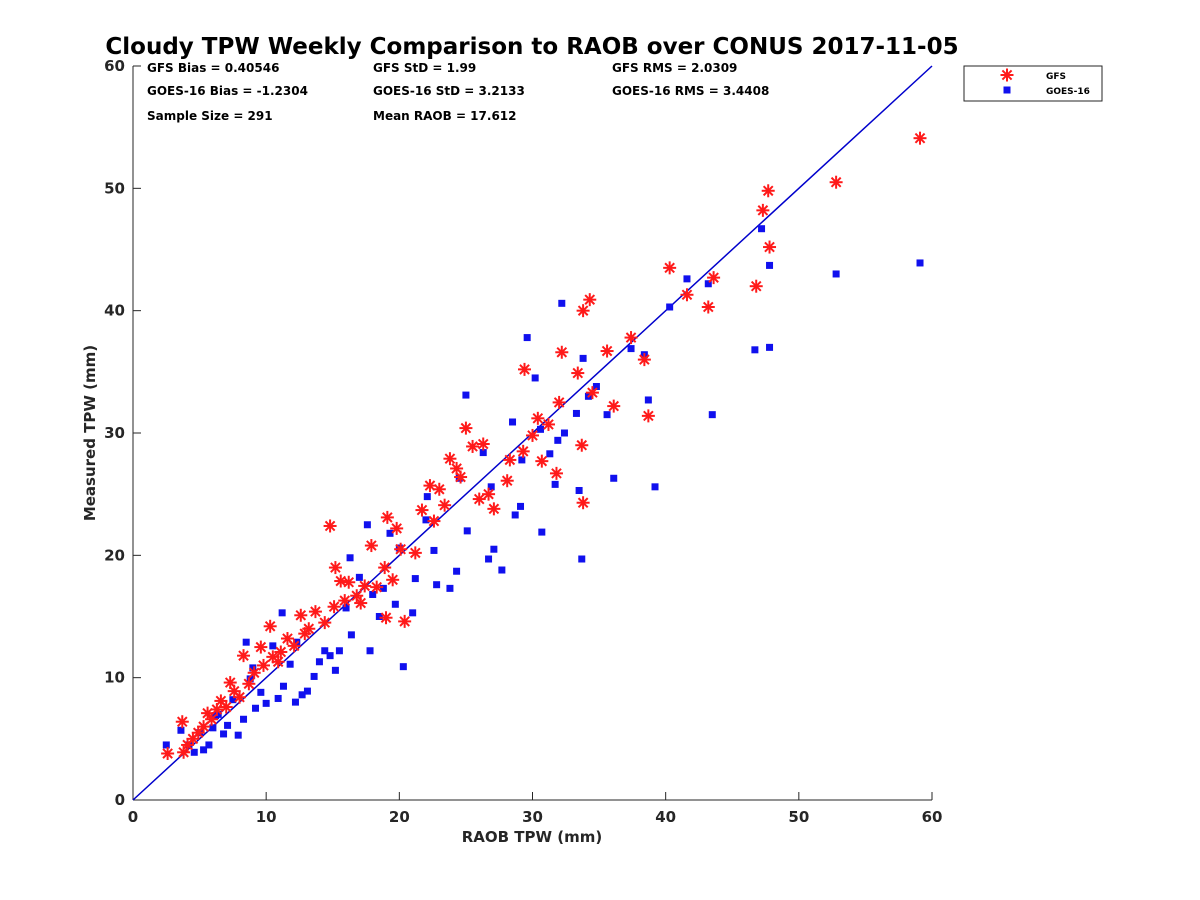  I want to click on x-tick-label: 30, so click(532, 817).